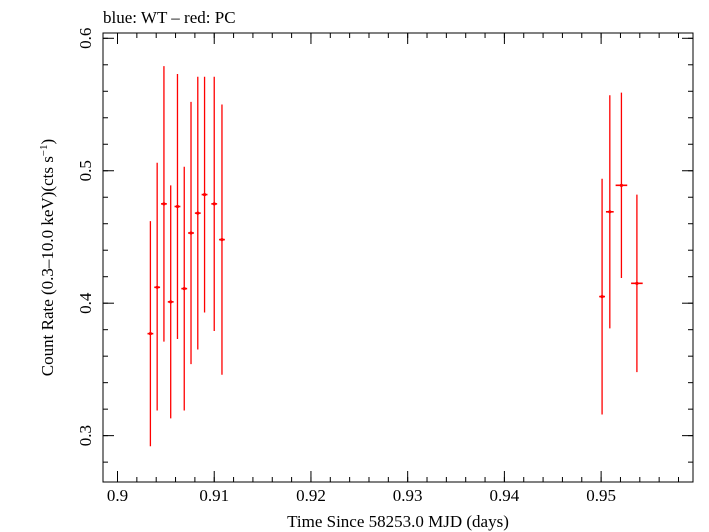 Image resolution: width=709 pixels, height=532 pixels. I want to click on x-tick-label: 0.95, so click(601, 495).